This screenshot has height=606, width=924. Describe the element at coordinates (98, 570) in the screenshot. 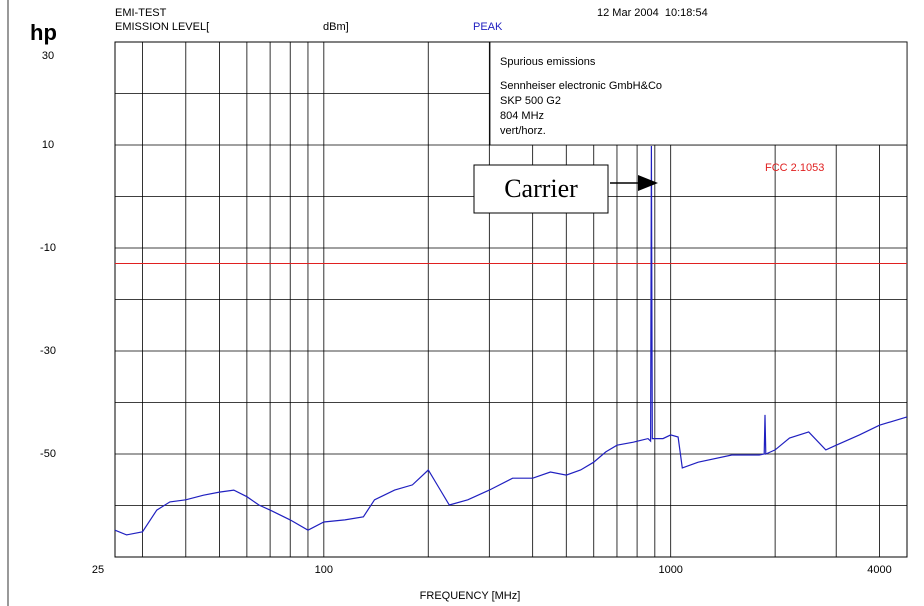

I see `x-tick-label: 25` at that location.